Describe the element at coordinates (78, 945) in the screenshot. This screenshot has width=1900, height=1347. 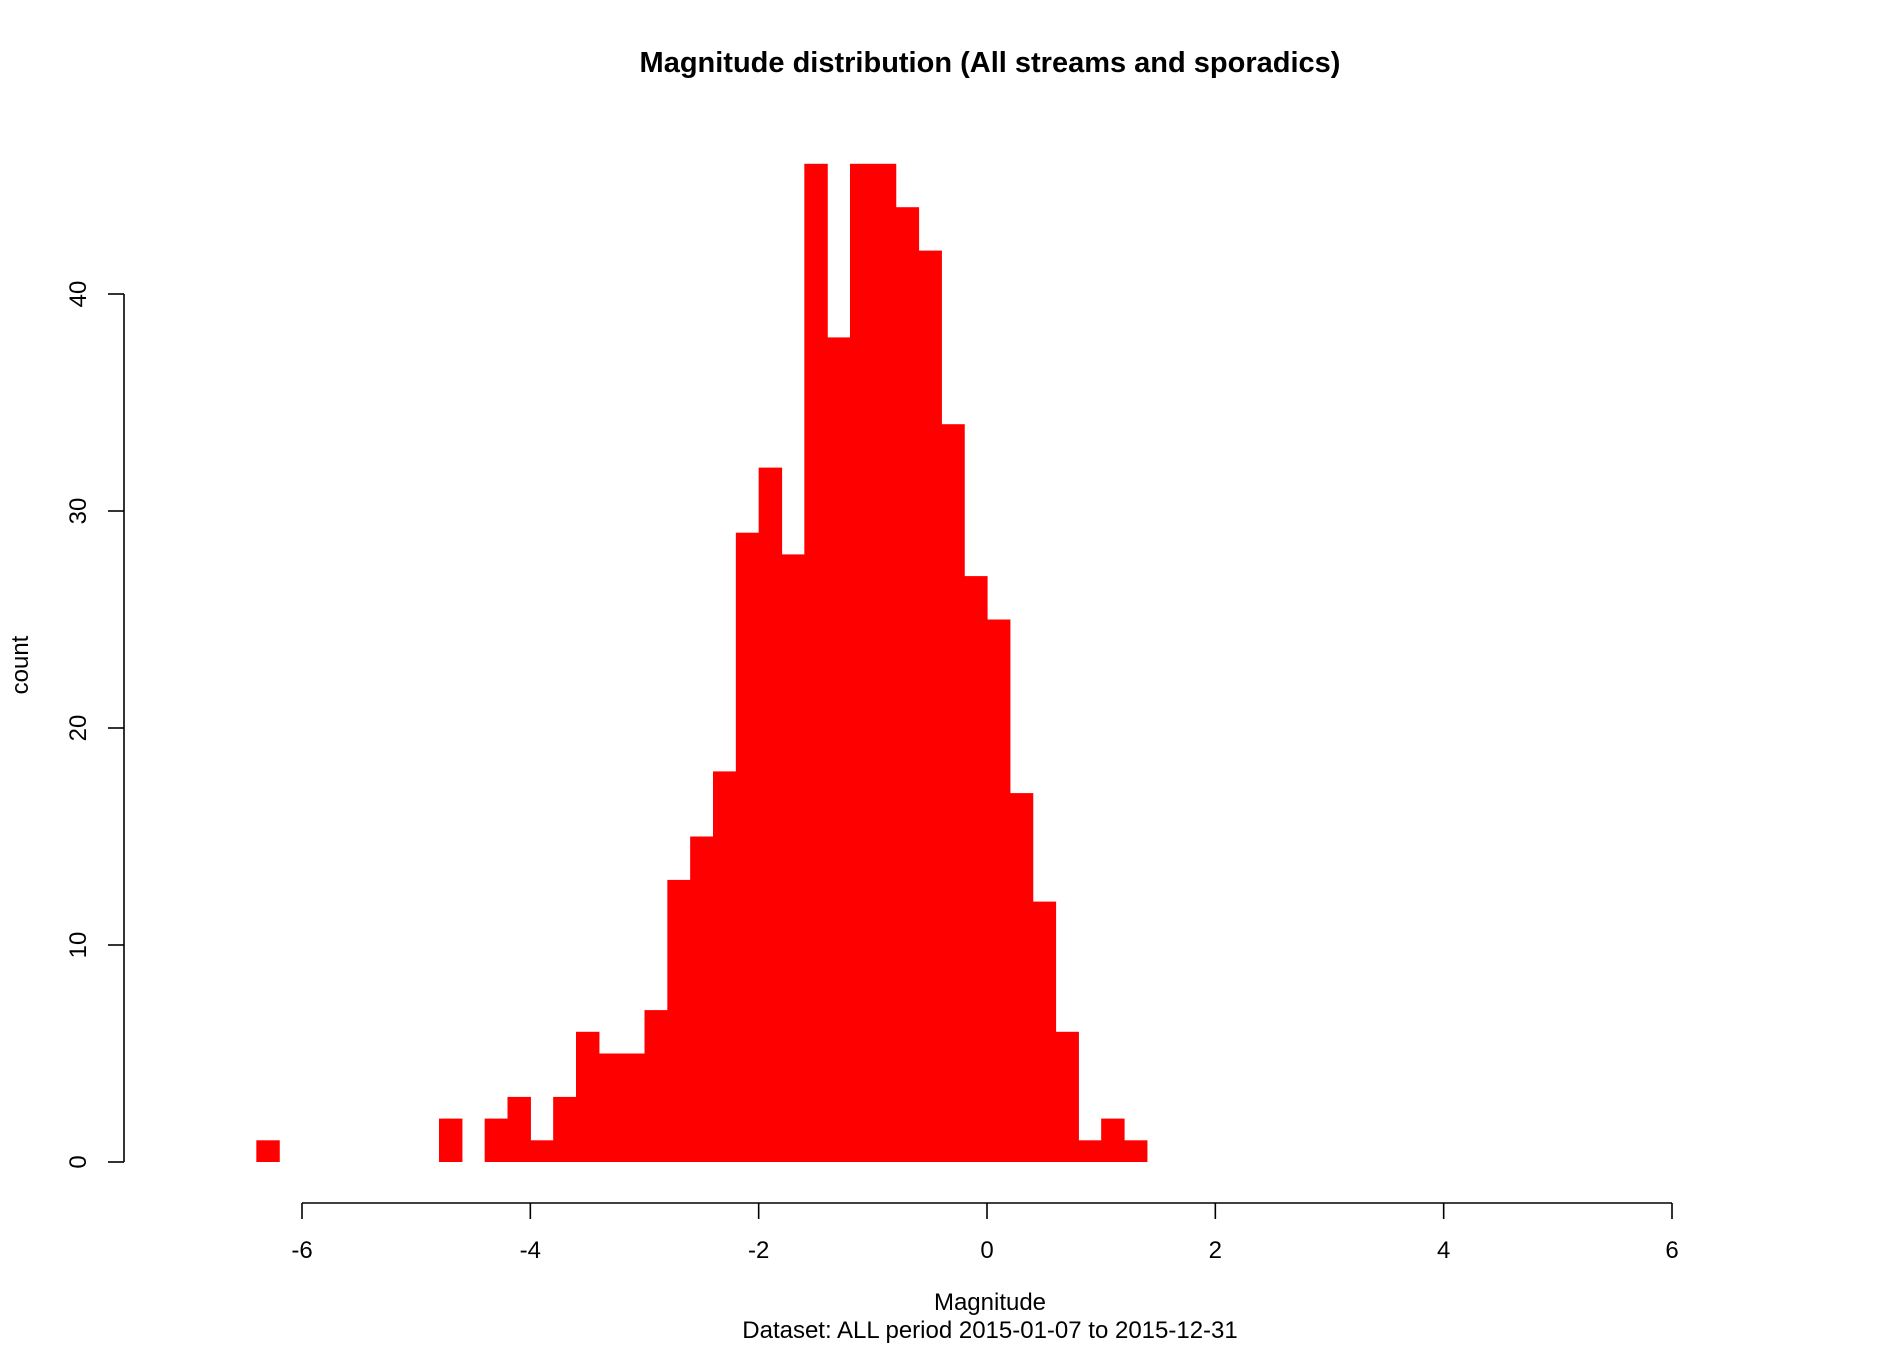
I see `y-tick-label: 10` at that location.